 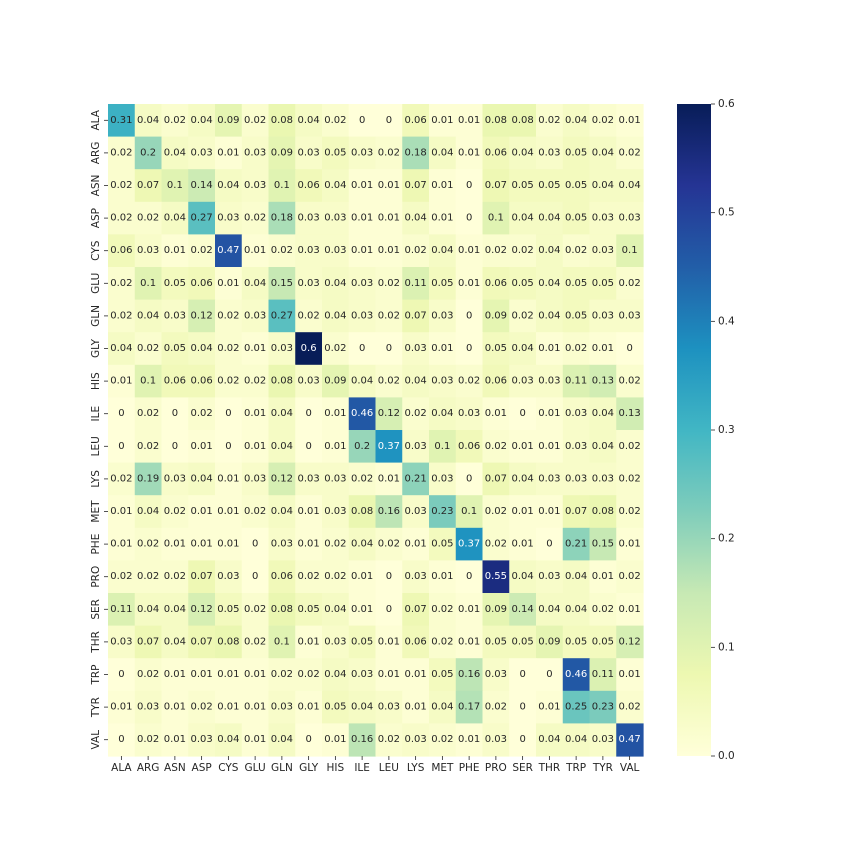 What do you see at coordinates (229, 577) in the screenshot?
I see `heatmap-cell-pro-cys` at bounding box center [229, 577].